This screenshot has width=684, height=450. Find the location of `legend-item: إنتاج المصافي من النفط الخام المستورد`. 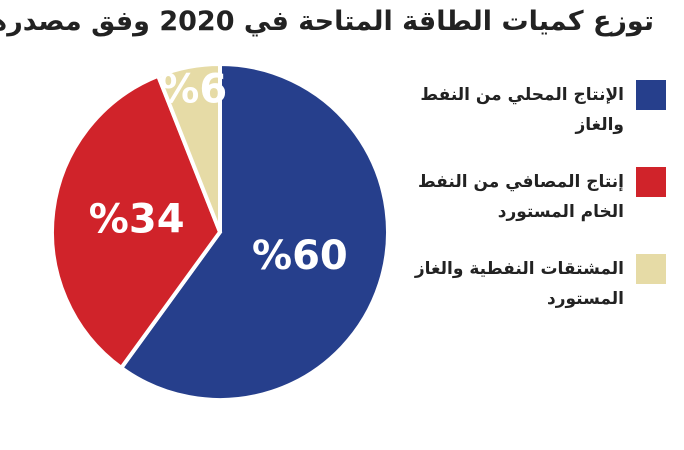

legend-item: إنتاج المصافي من النفط الخام المستورد is located at coordinates (521, 197).